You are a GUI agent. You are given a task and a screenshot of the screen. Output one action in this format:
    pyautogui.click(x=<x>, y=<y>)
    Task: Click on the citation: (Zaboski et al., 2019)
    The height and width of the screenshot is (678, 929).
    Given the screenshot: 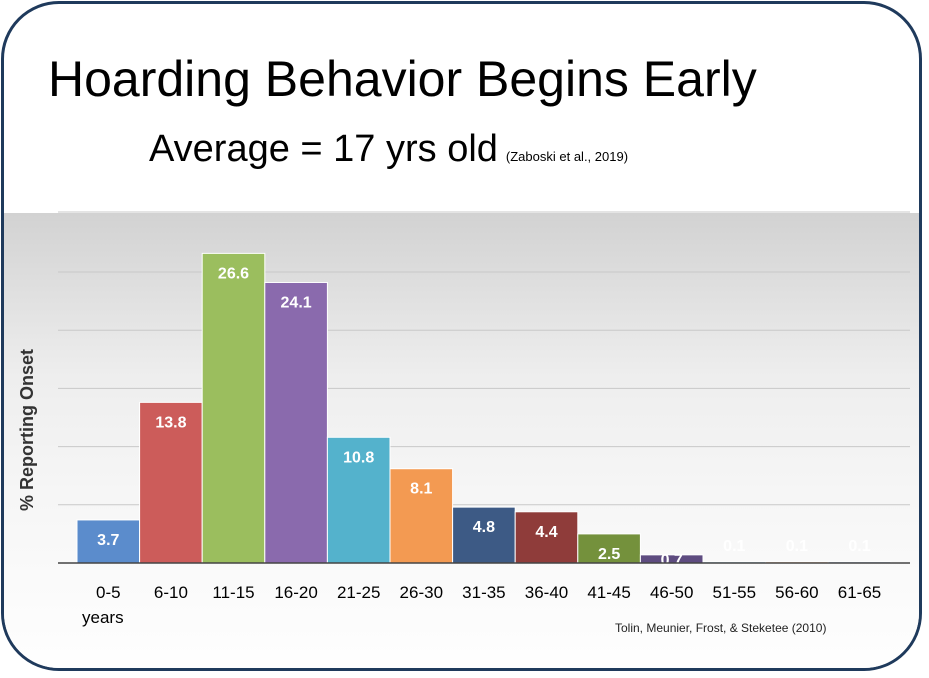 What is the action you would take?
    pyautogui.click(x=567, y=156)
    